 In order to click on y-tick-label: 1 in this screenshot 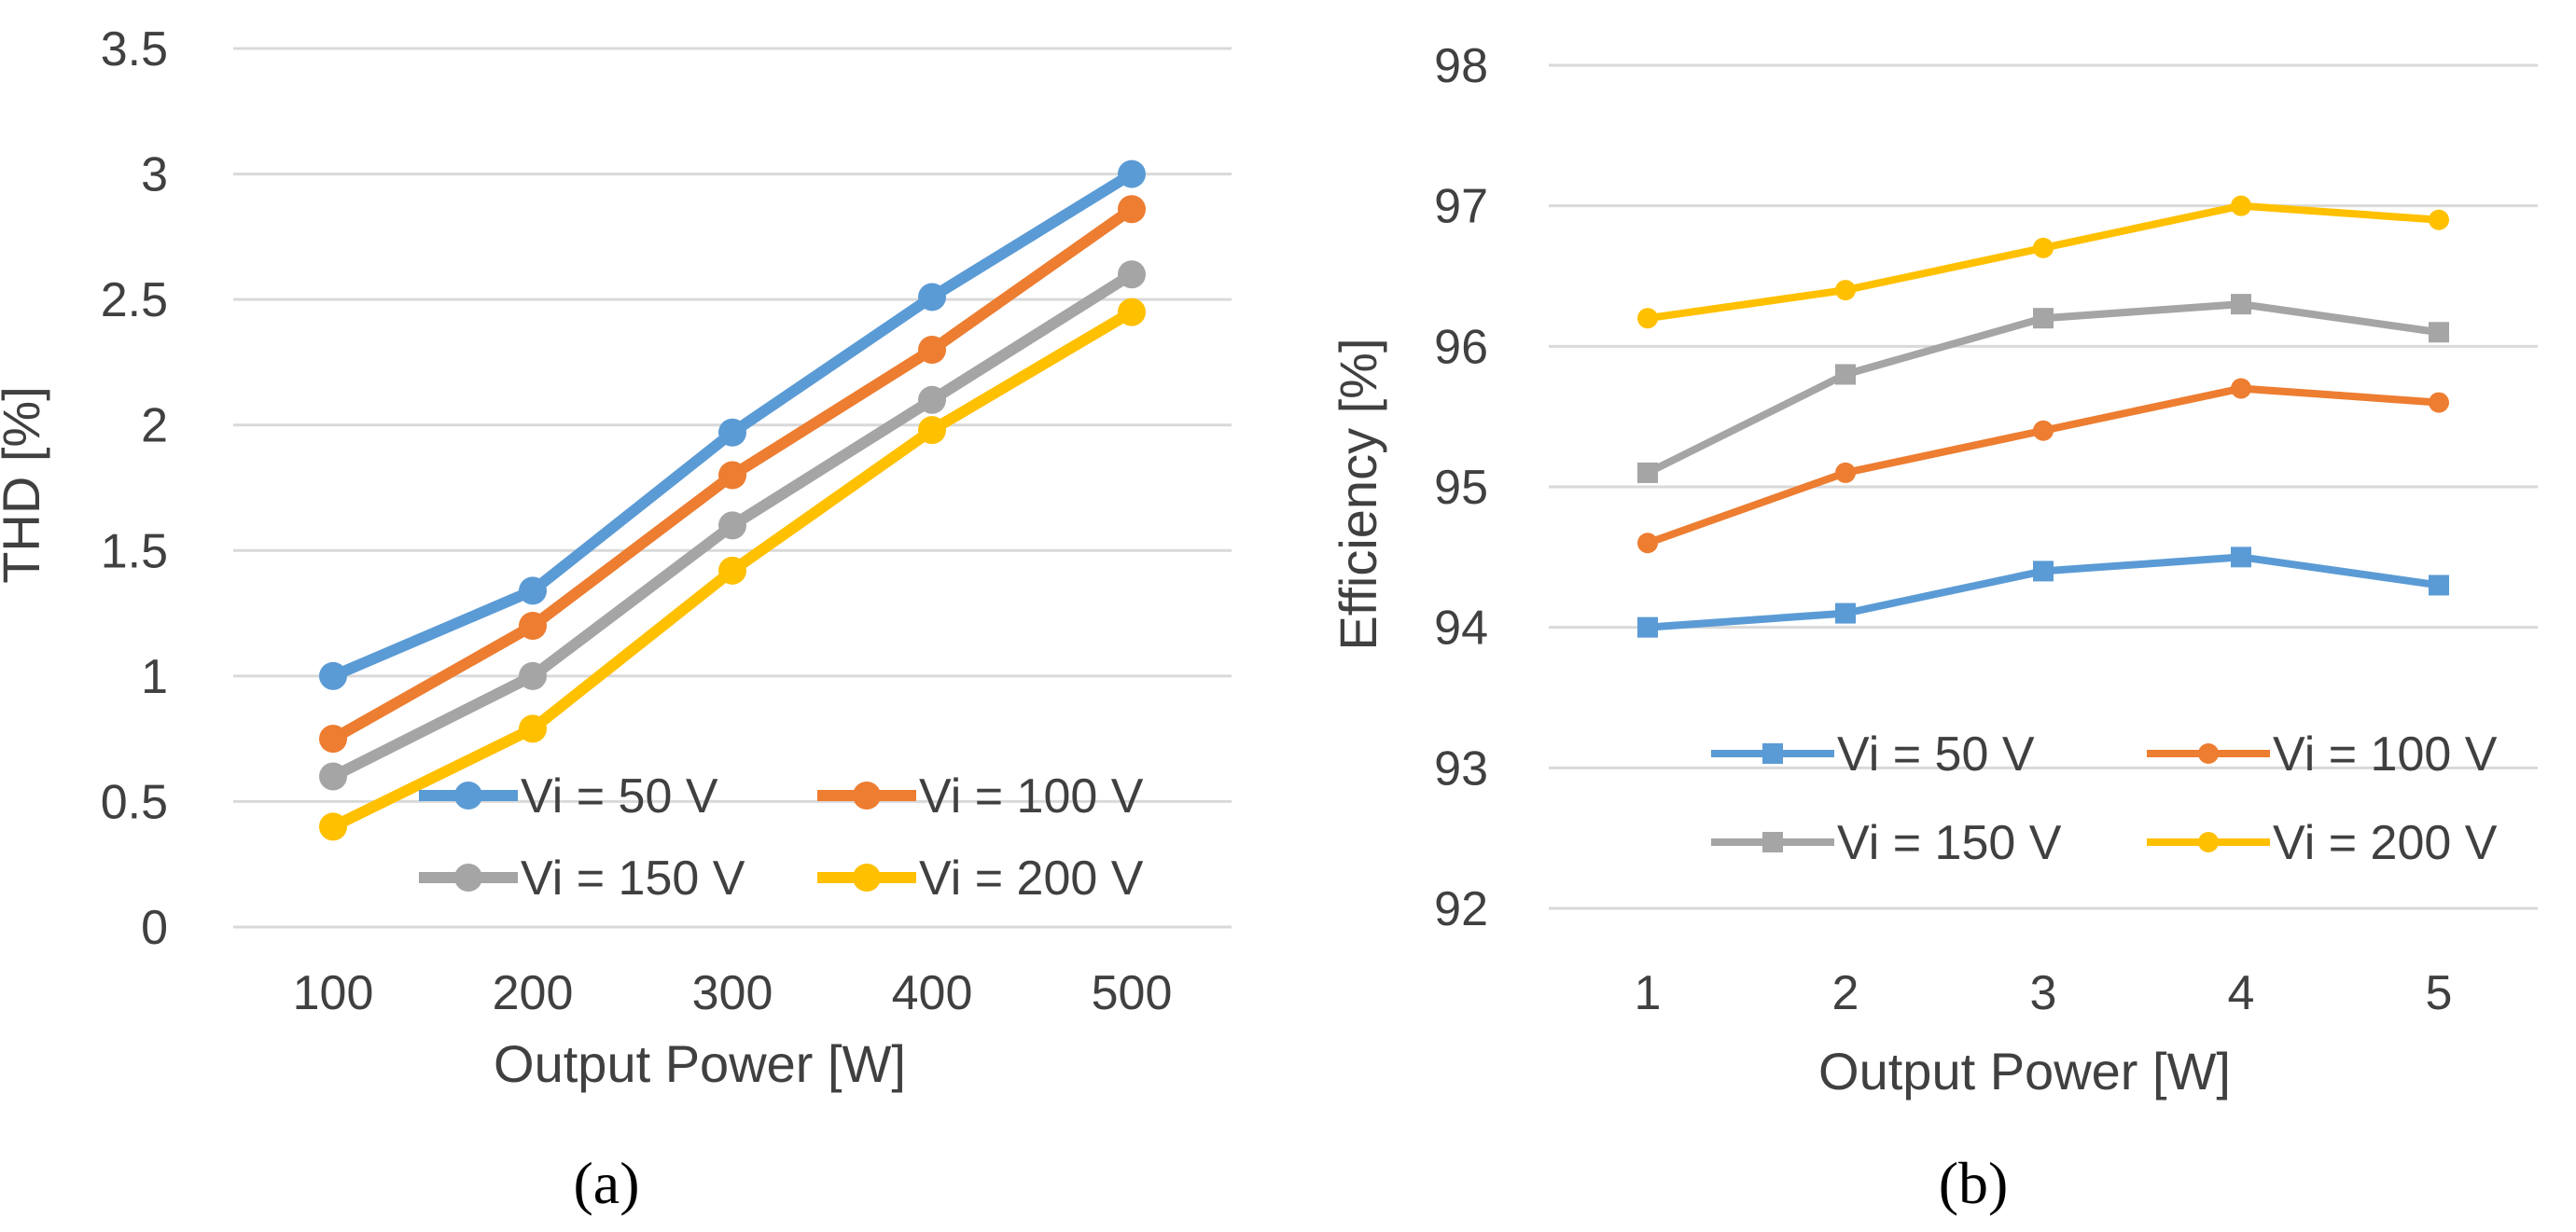, I will do `click(154, 677)`.